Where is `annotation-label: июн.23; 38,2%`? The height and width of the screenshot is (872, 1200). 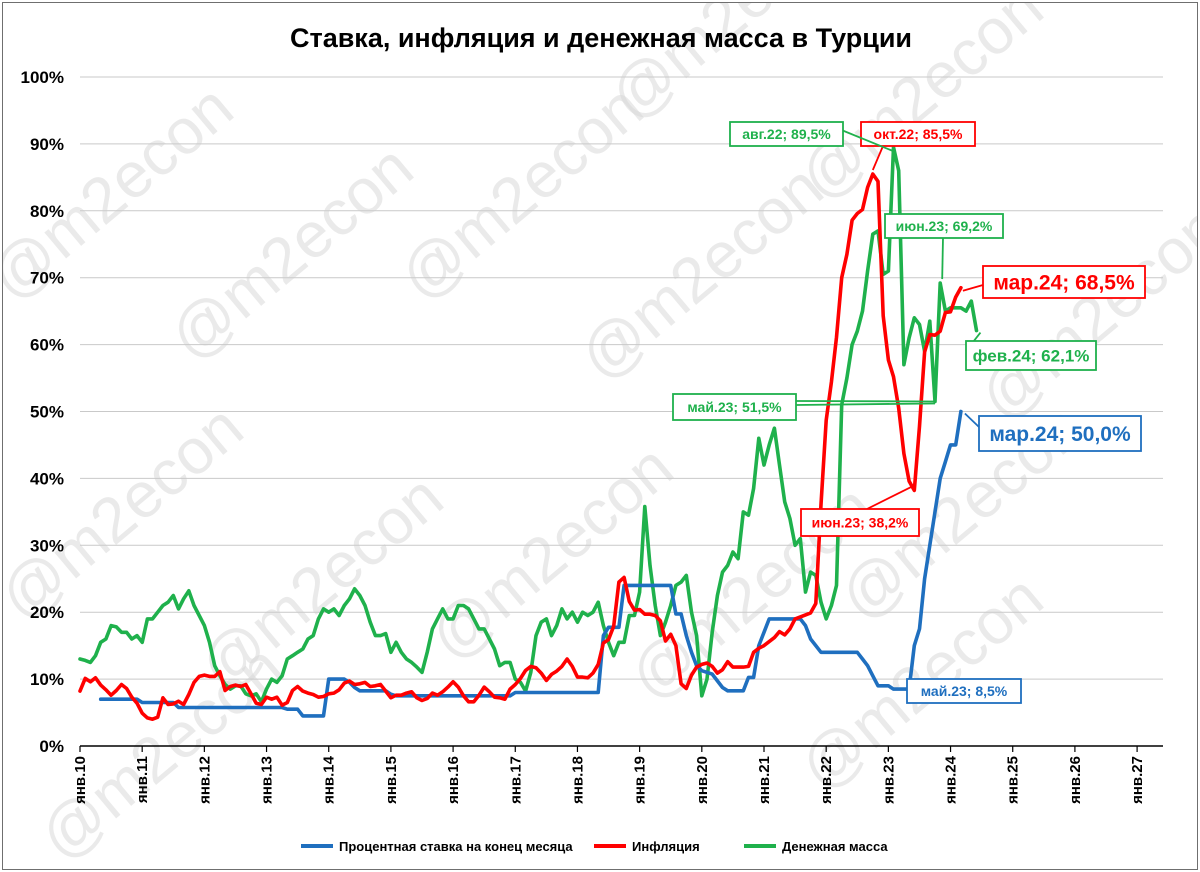
annotation-label: июн.23; 38,2% is located at coordinates (860, 523).